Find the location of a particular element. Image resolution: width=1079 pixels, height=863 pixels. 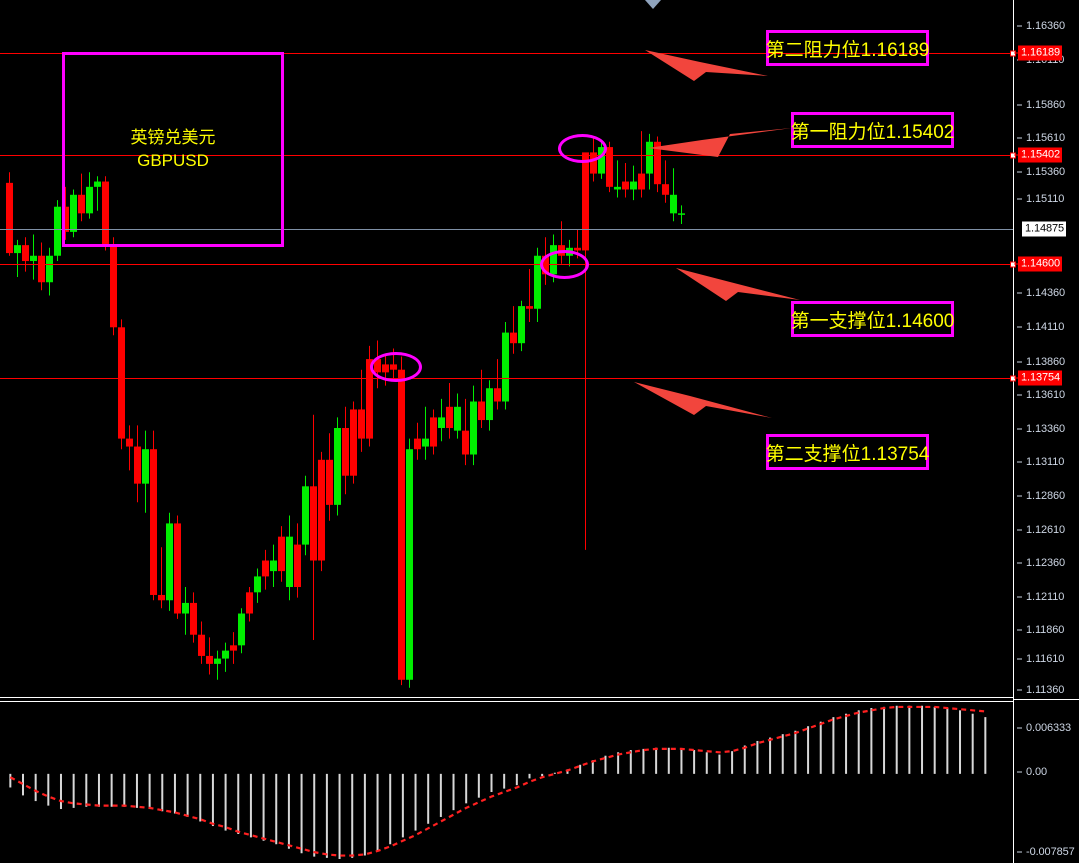

current-price-badge: 1.14875 is located at coordinates (1044, 229).